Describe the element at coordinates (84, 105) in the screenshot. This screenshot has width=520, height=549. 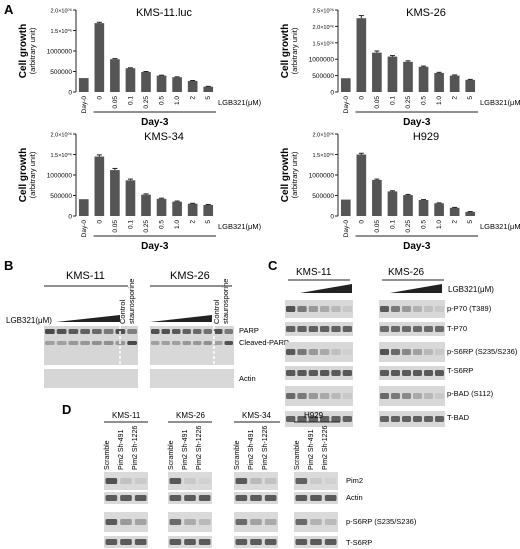
I see `x-tick-label: Day-0` at that location.